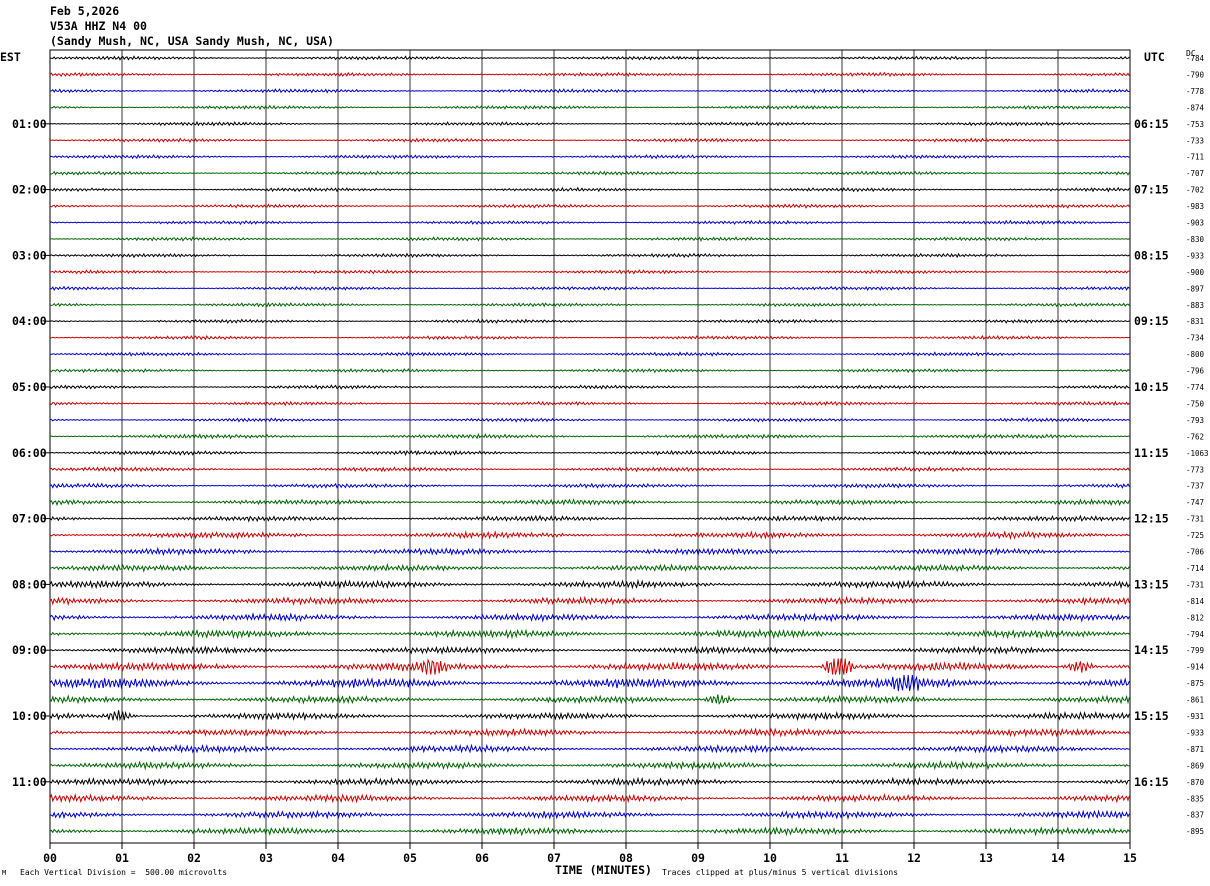 This screenshot has width=1210, height=886. Describe the element at coordinates (1195, 420) in the screenshot. I see `dc-offset-label: -793` at that location.